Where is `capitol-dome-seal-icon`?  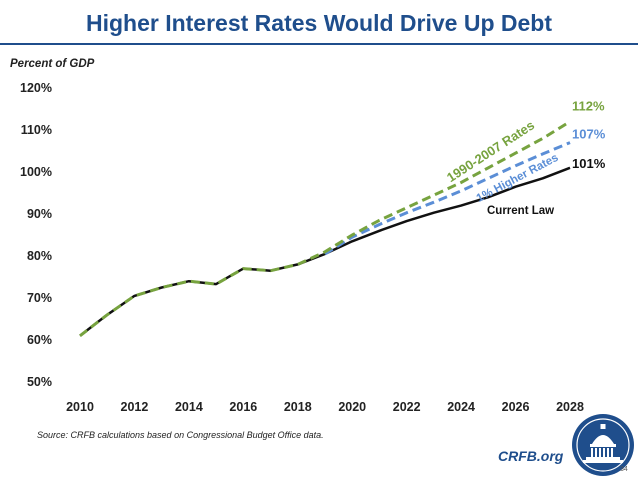 capitol-dome-seal-icon is located at coordinates (603, 445).